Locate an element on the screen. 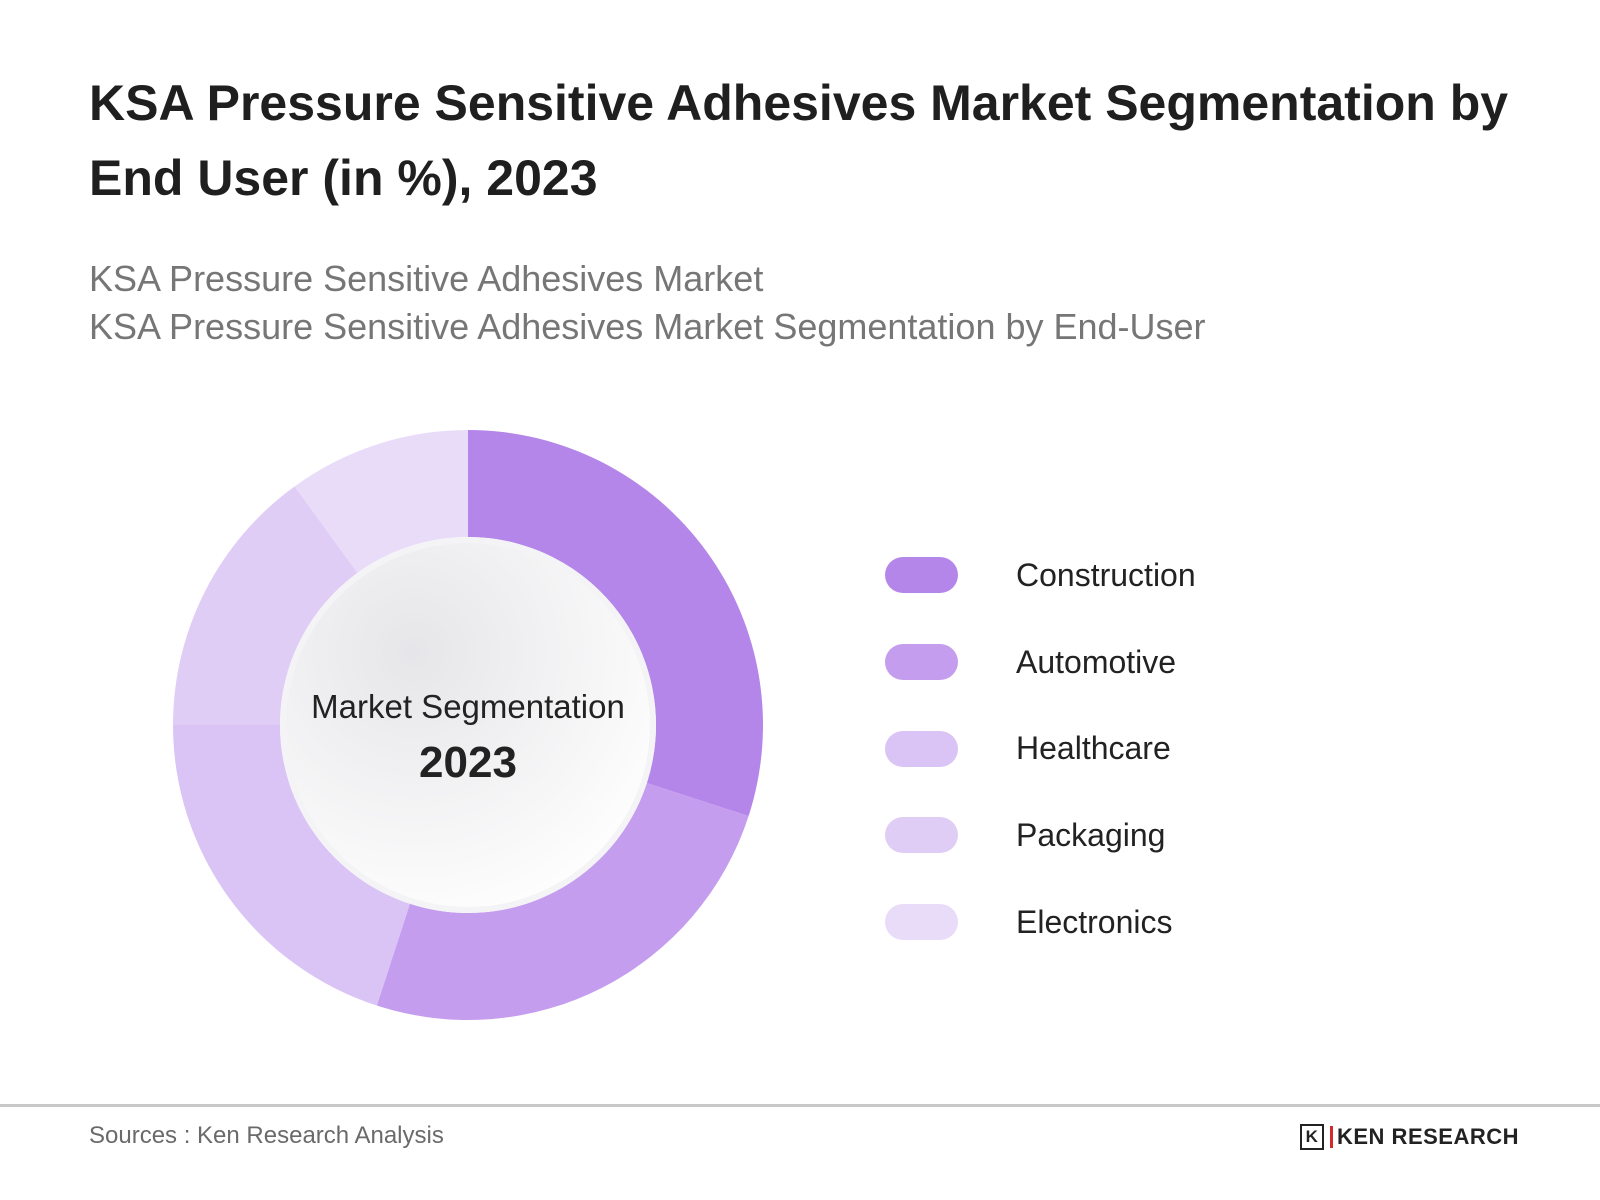 This screenshot has width=1600, height=1200. ken-research-logo: K KEN RESEARCH is located at coordinates (1409, 1137).